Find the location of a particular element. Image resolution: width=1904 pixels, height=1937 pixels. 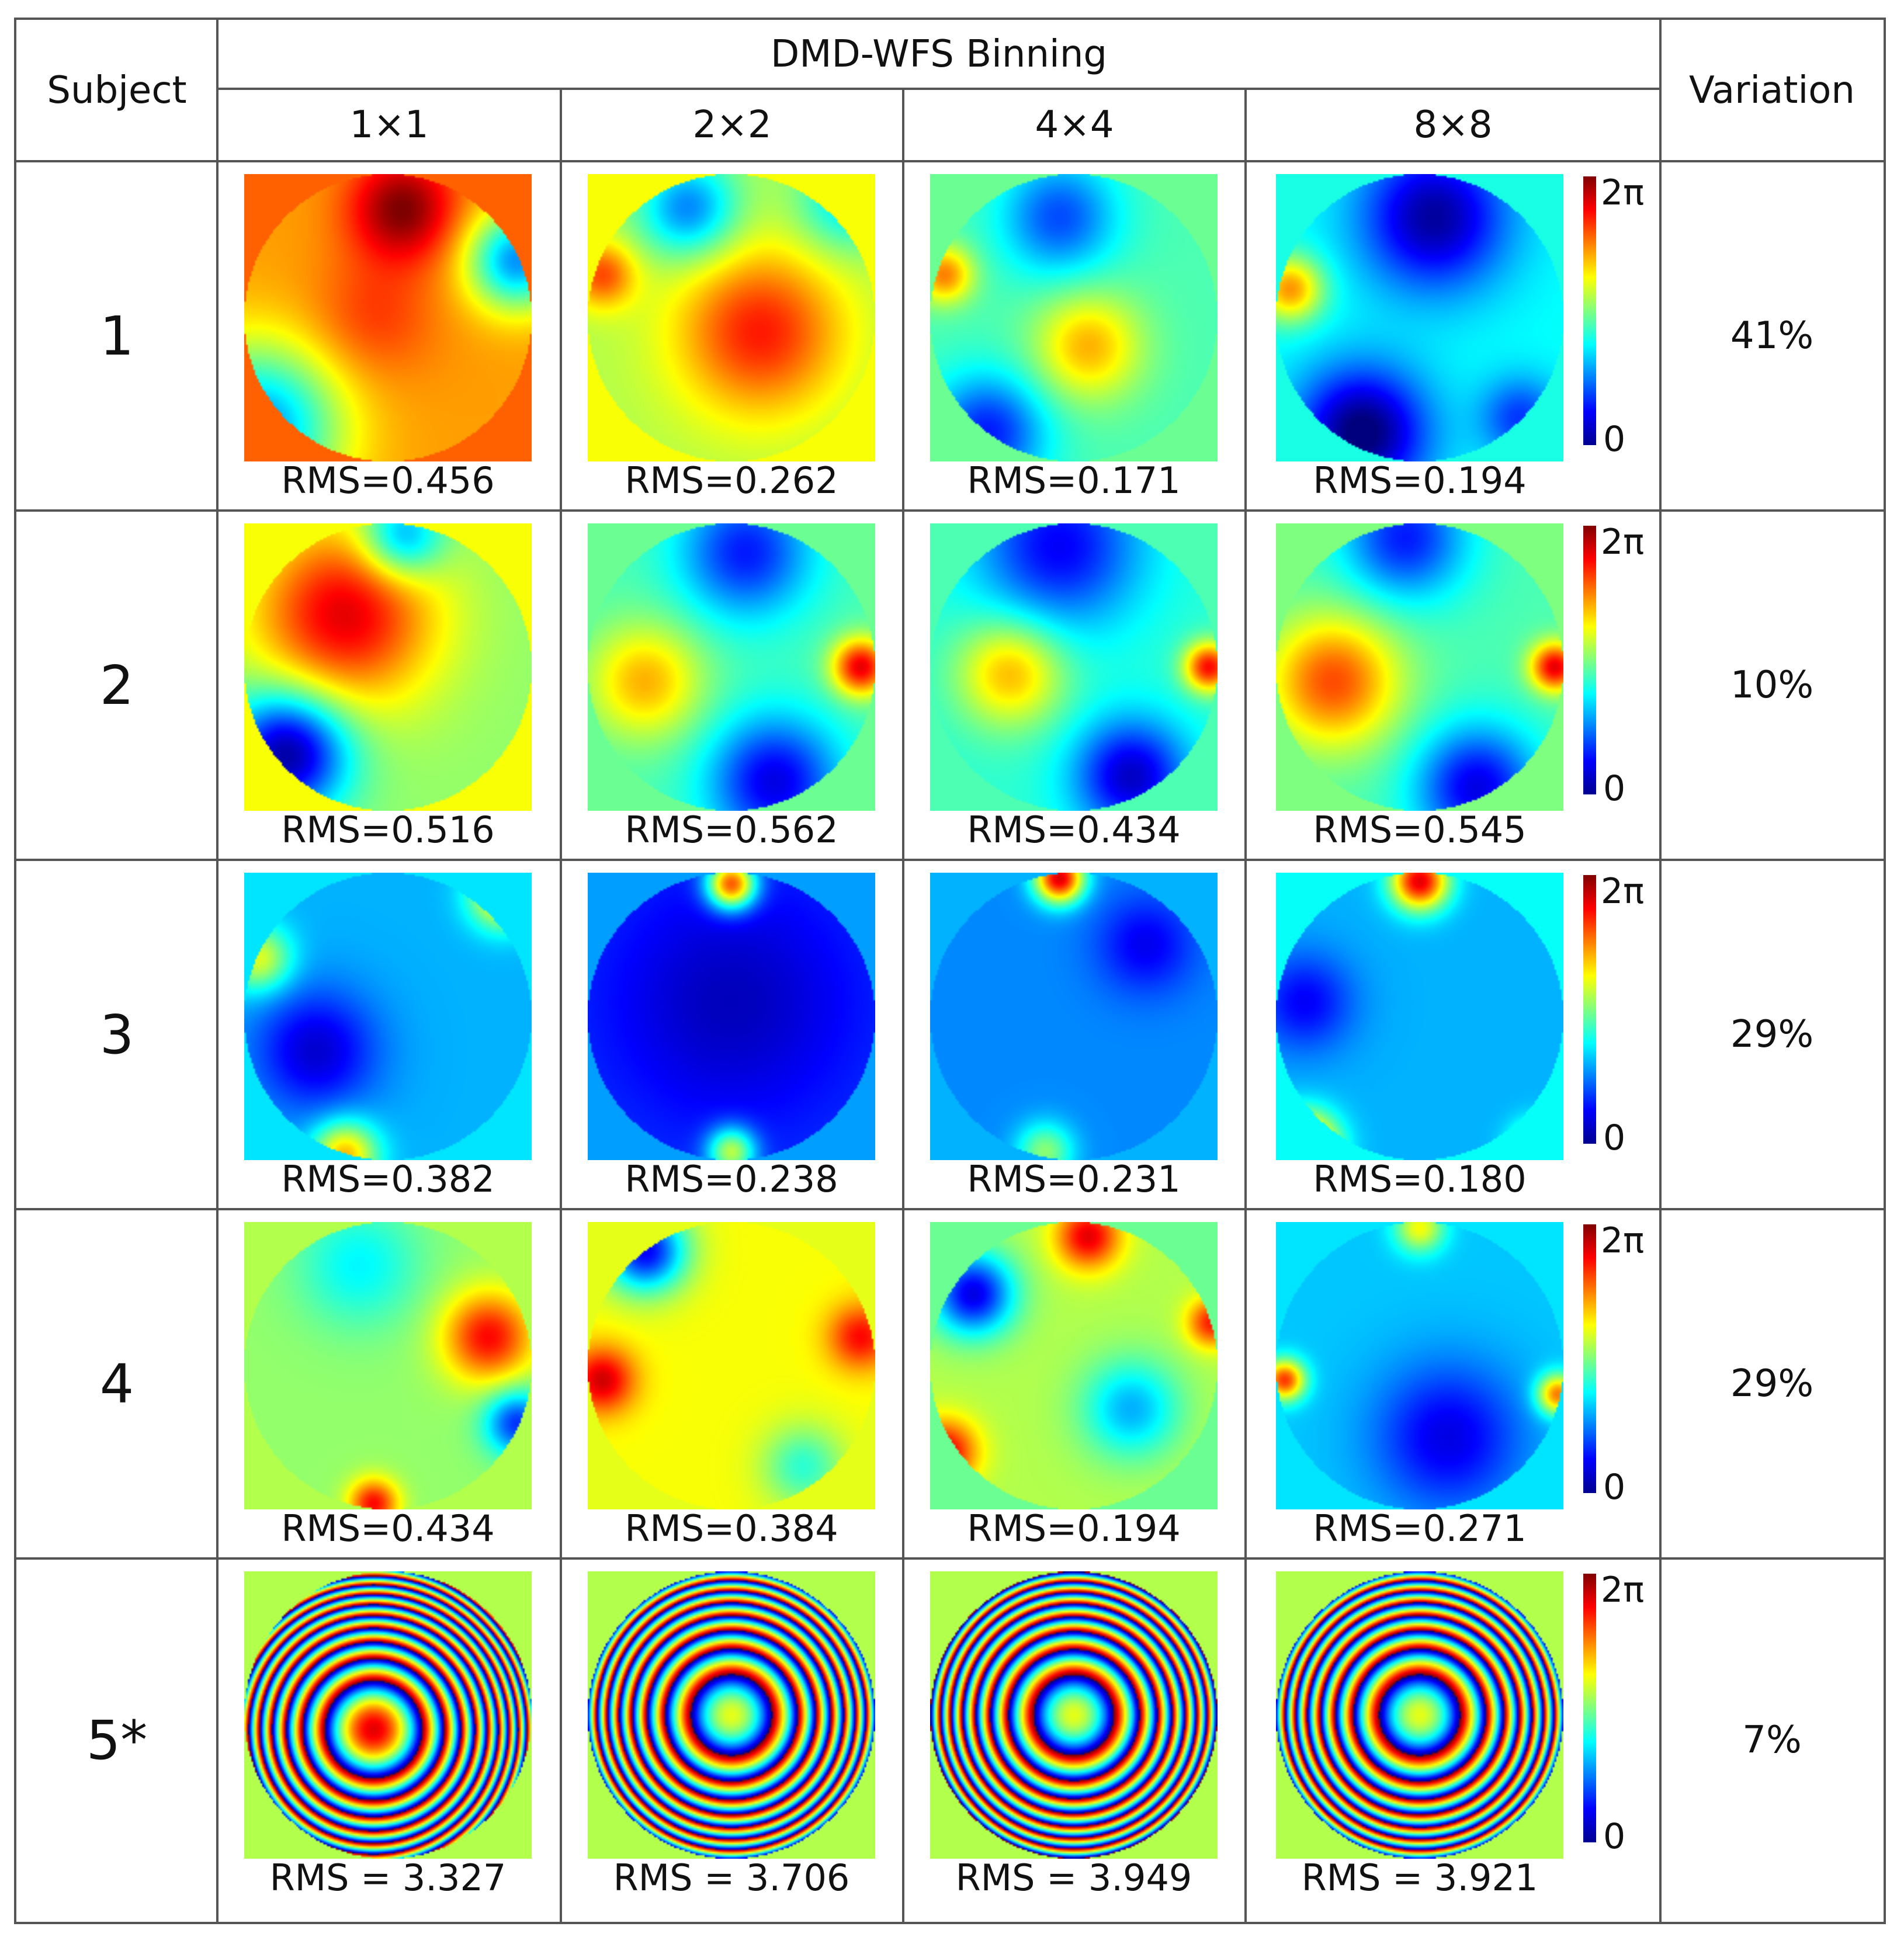

rms-value: RMS = 3.949 is located at coordinates (1073, 1878).